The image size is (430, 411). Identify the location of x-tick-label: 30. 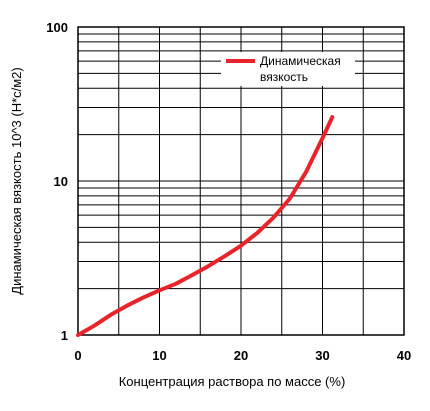
(322, 355).